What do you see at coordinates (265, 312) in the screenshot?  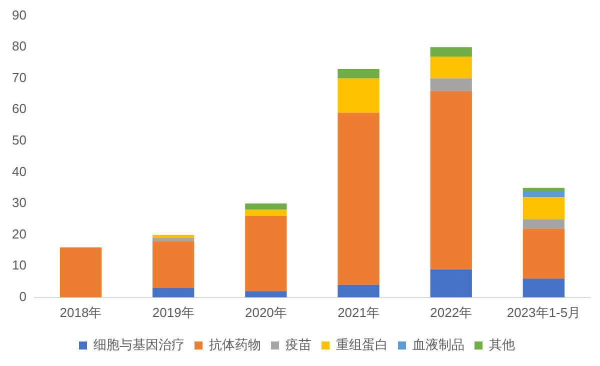 I see `x-tick-label: 2020年` at bounding box center [265, 312].